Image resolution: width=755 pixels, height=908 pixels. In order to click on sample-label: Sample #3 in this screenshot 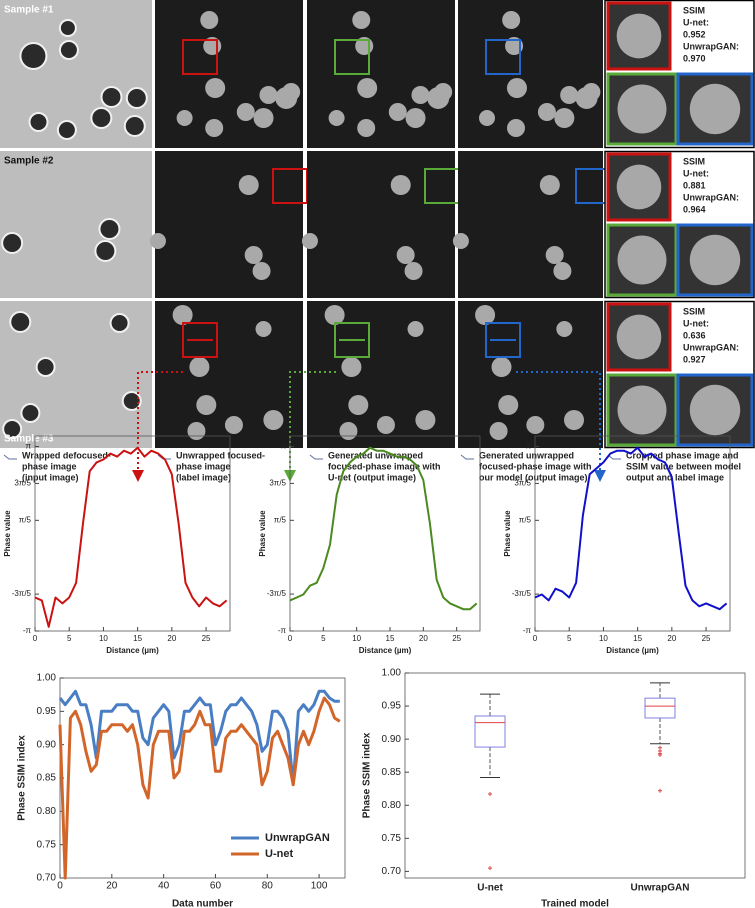, I will do `click(29, 439)`.